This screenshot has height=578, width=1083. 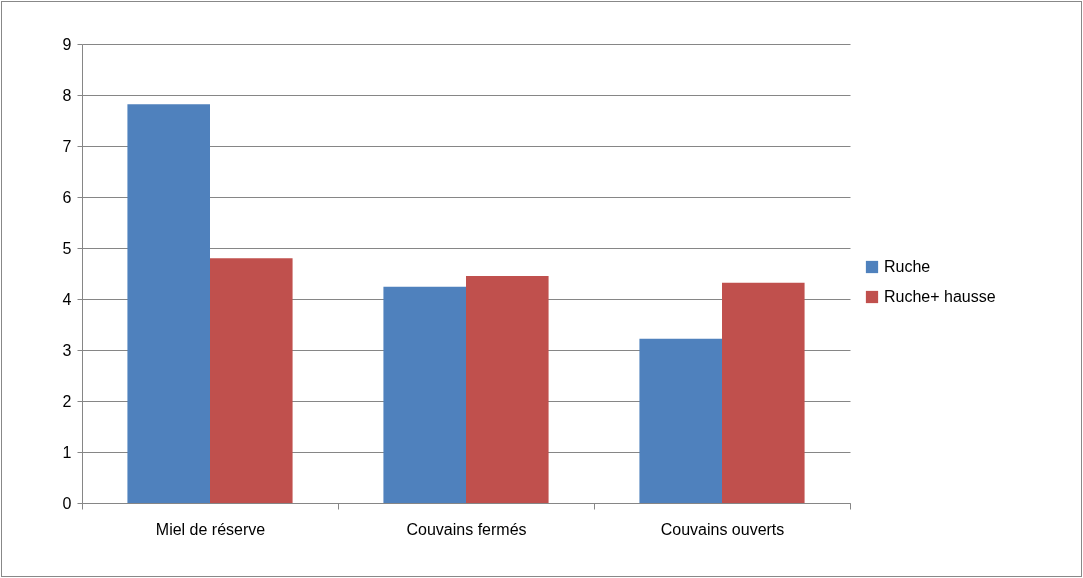 I want to click on legend-label: Ruche, so click(x=907, y=266).